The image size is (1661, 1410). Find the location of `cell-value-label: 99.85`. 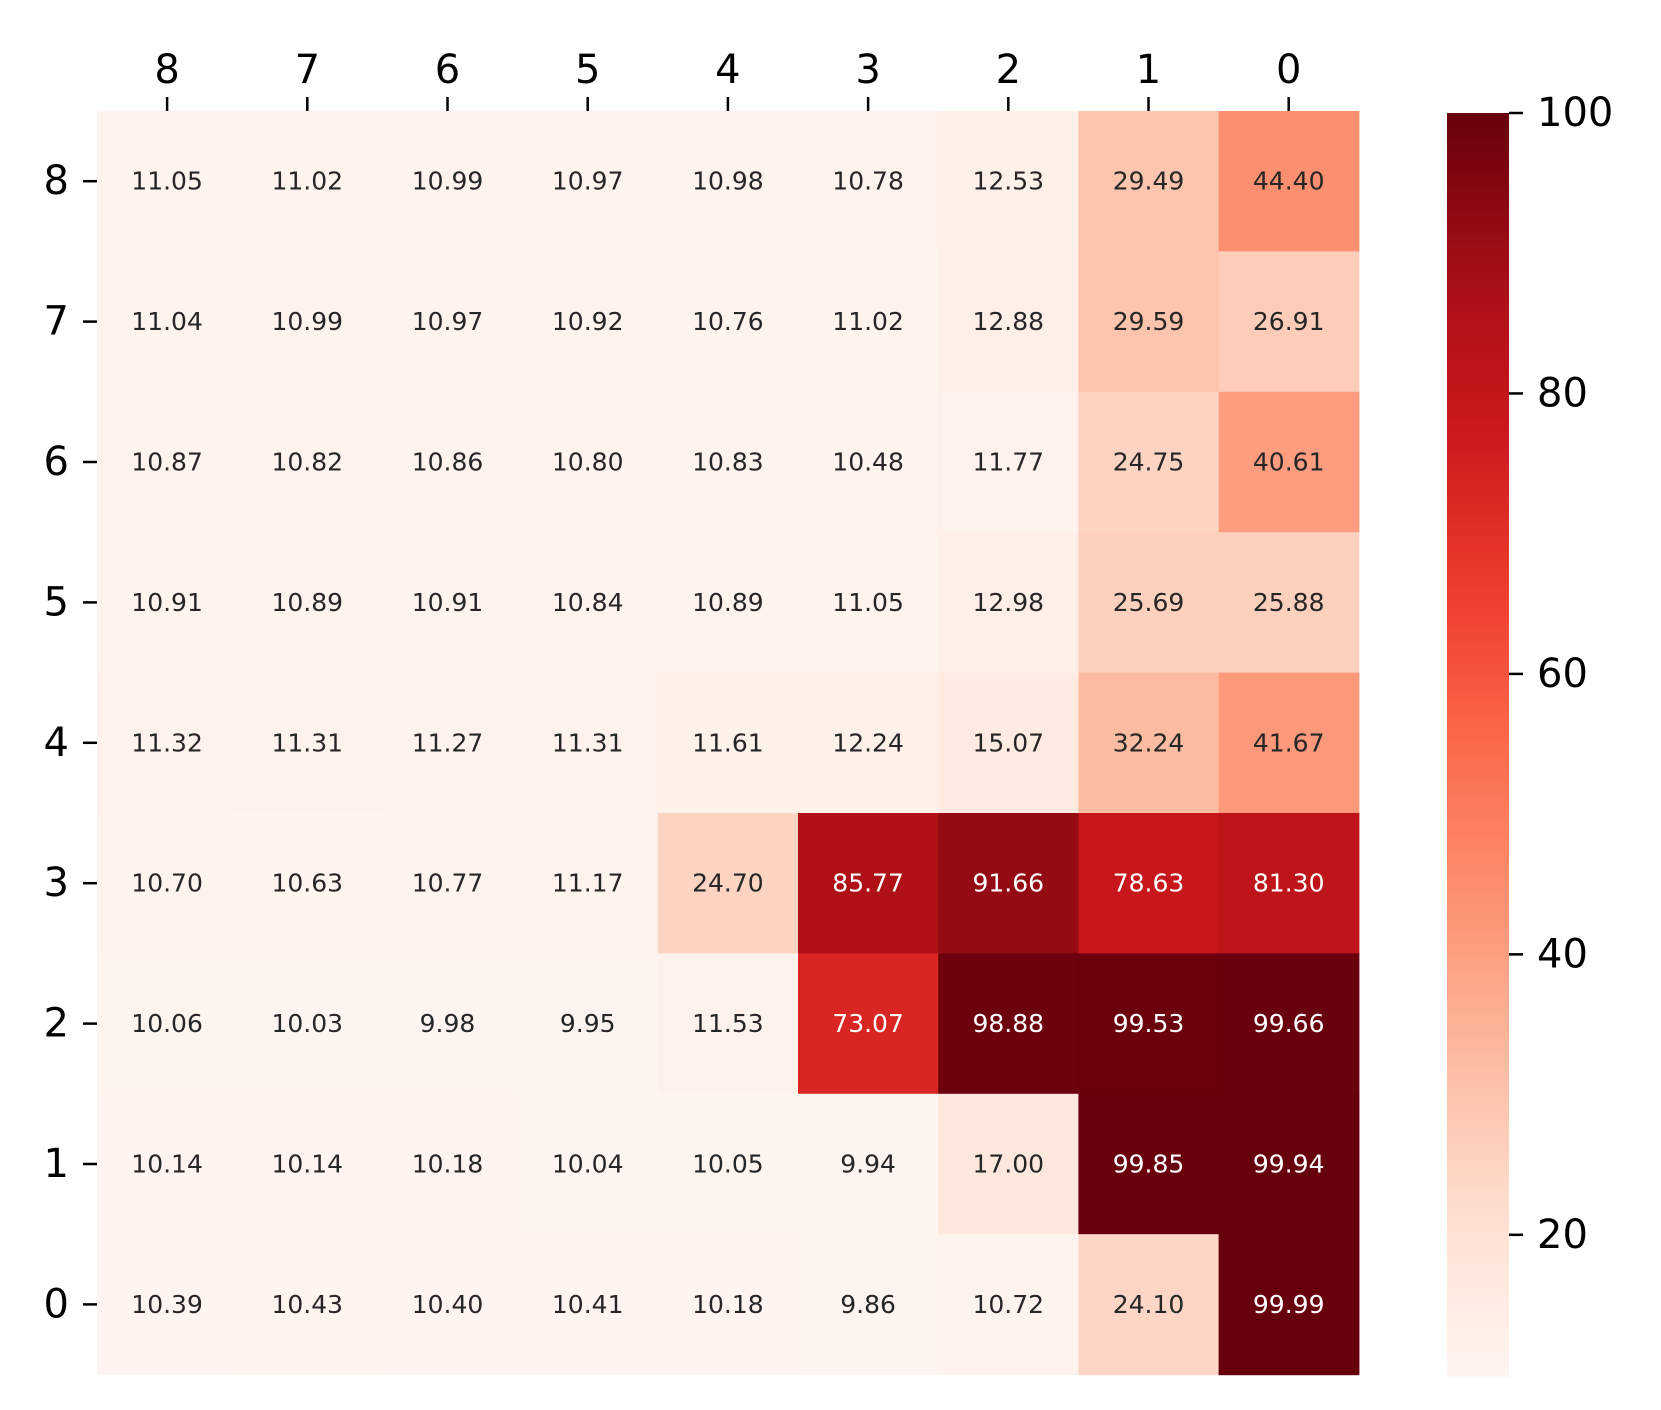

cell-value-label: 99.85 is located at coordinates (1149, 1164).